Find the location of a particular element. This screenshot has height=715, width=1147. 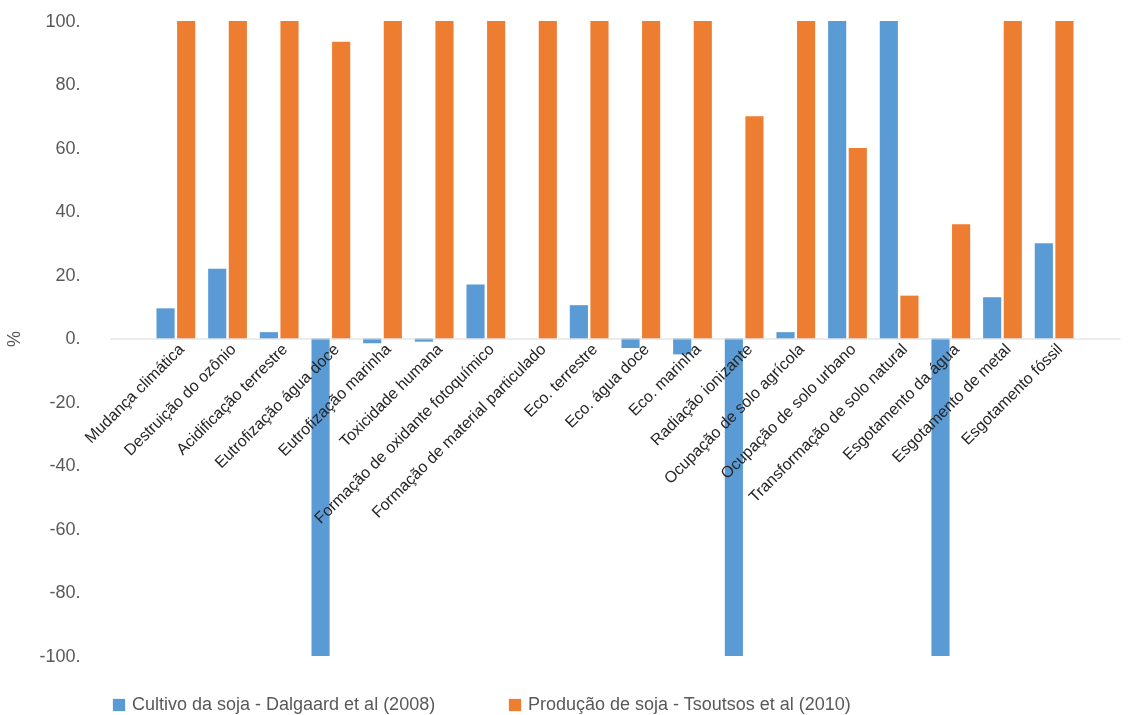

y-tick-label: 100. is located at coordinates (63, 20).